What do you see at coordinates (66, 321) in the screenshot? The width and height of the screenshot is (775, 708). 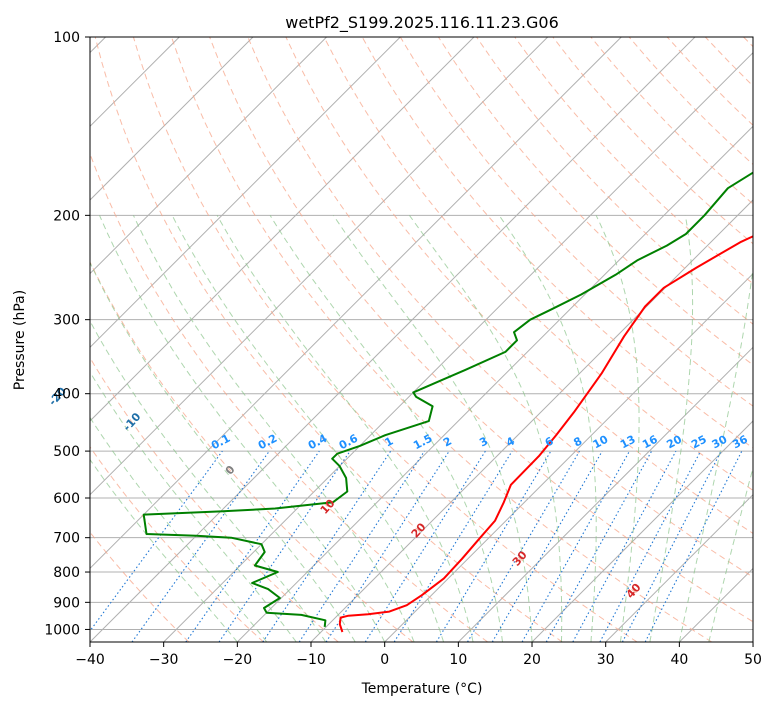 I see `y-tick-label: 300` at bounding box center [66, 321].